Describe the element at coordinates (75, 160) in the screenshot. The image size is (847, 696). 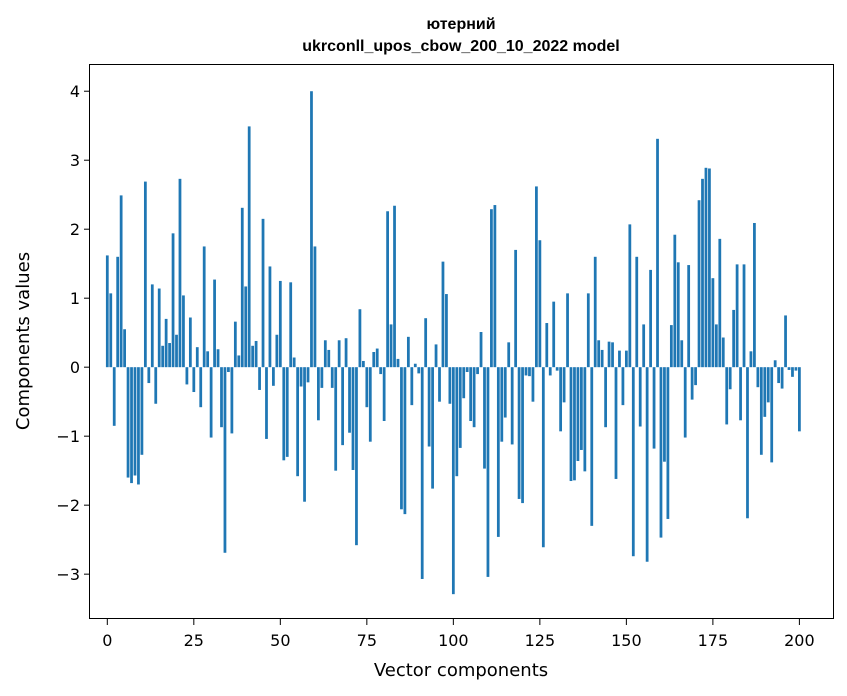
I see `y-tick-label: 3` at that location.